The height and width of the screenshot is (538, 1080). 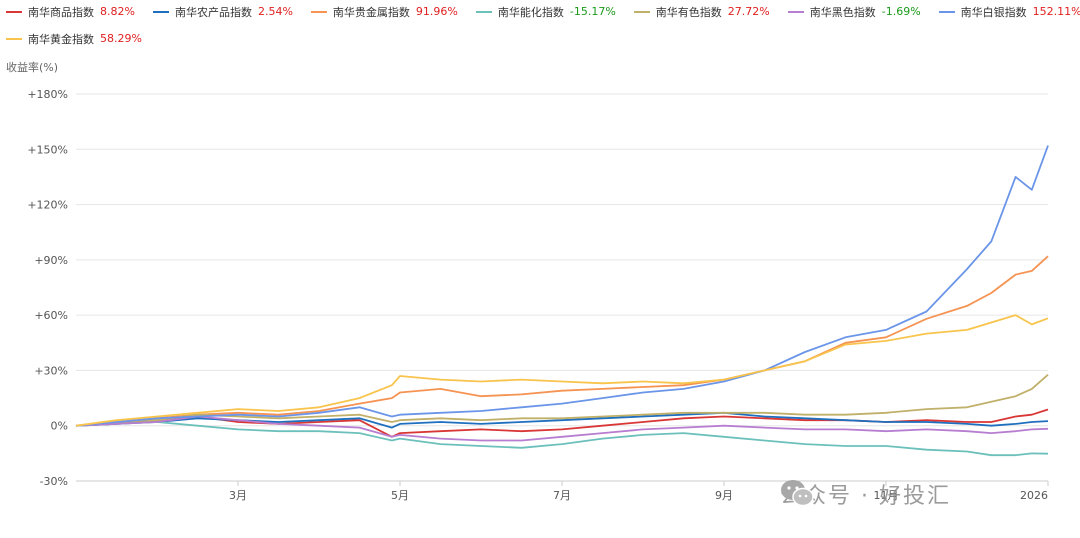 I want to click on legend-value-precious-metals: 91.96%, so click(x=436, y=11).